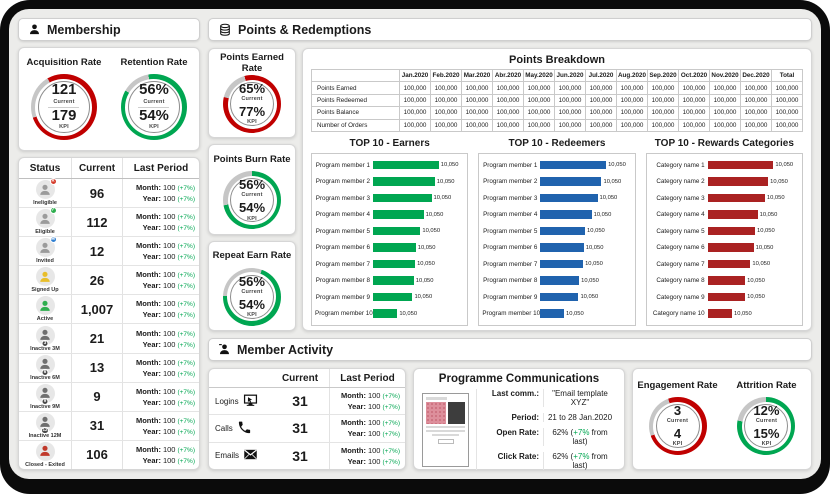 The height and width of the screenshot is (494, 830). Describe the element at coordinates (45, 372) in the screenshot. I see `status-badge: 6` at that location.